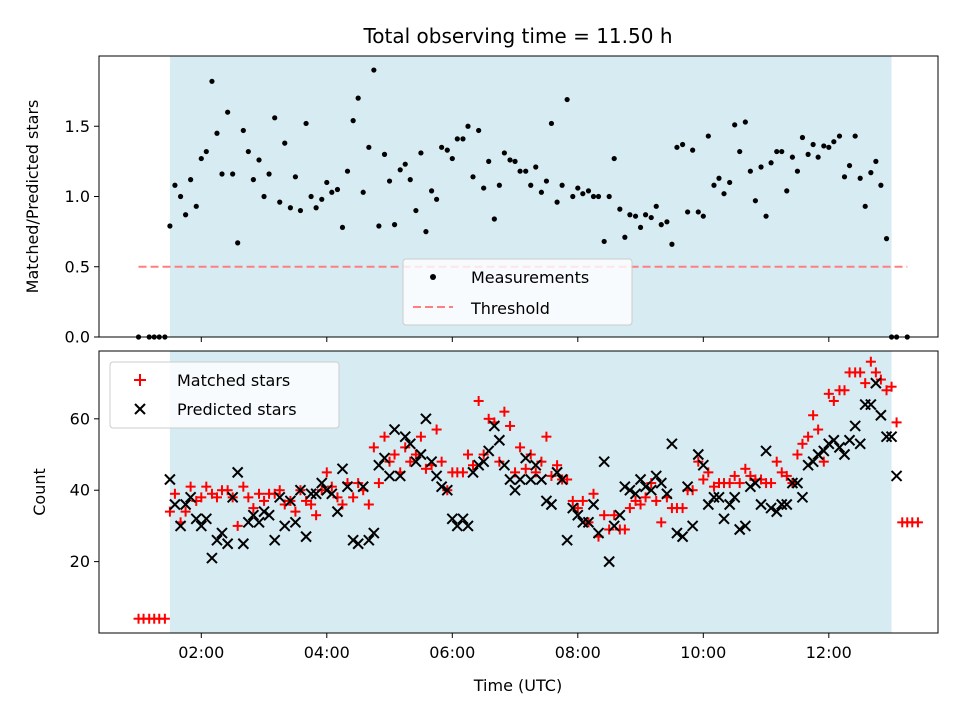  I want to click on ratio-x-ticks, so click(515, 339).